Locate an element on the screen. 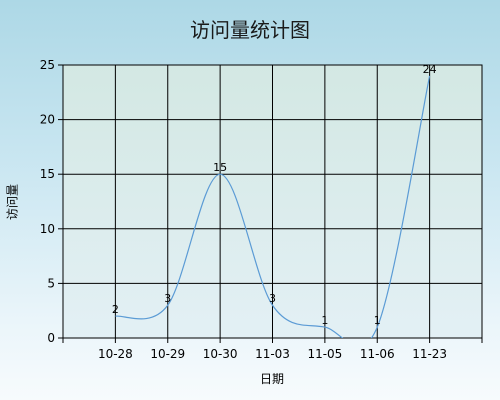 This screenshot has height=400, width=500. x-tick-label: 10-28 is located at coordinates (115, 354).